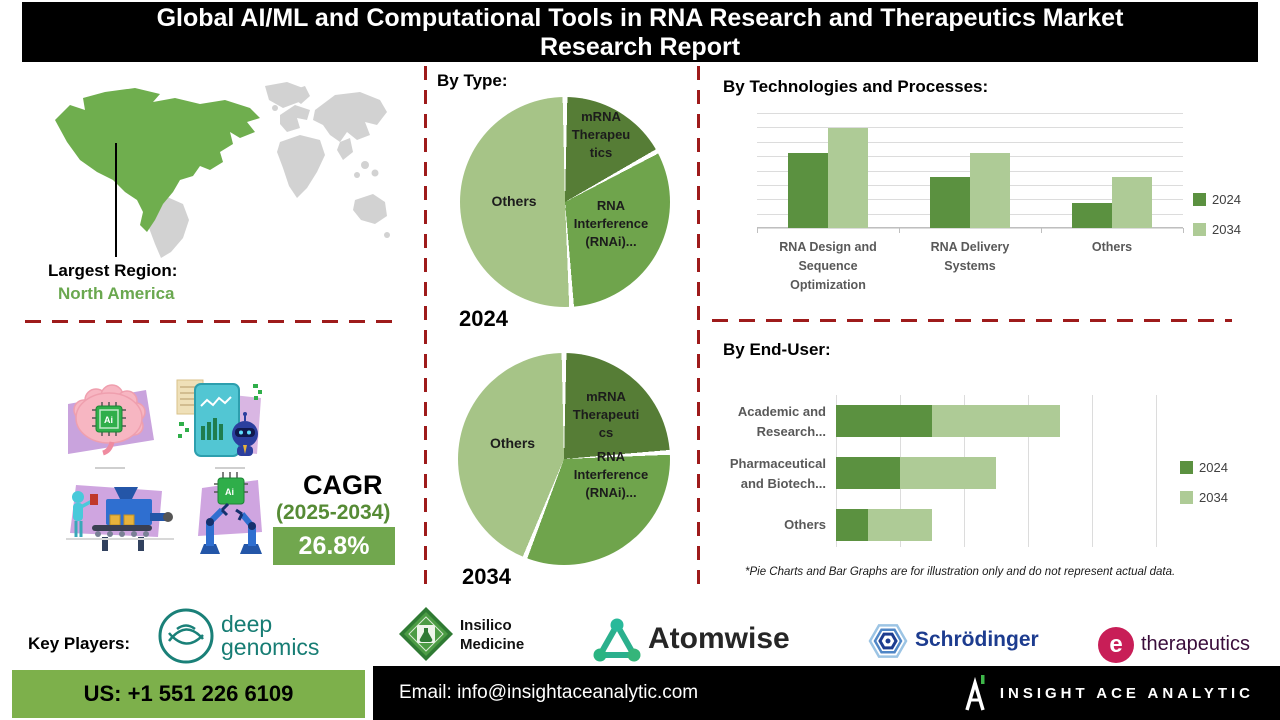 The width and height of the screenshot is (1280, 720). What do you see at coordinates (972, 320) in the screenshot?
I see `right-divider` at bounding box center [972, 320].